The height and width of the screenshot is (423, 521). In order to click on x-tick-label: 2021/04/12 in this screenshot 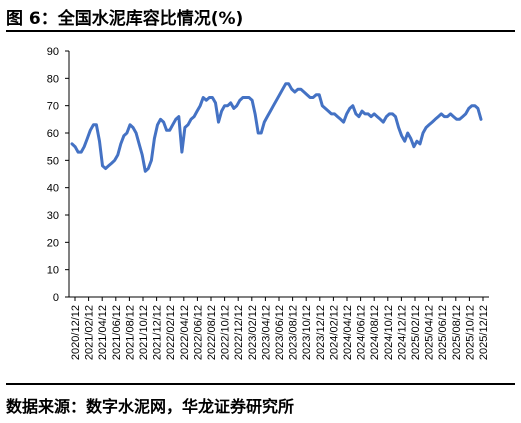, I will do `click(103, 332)`.